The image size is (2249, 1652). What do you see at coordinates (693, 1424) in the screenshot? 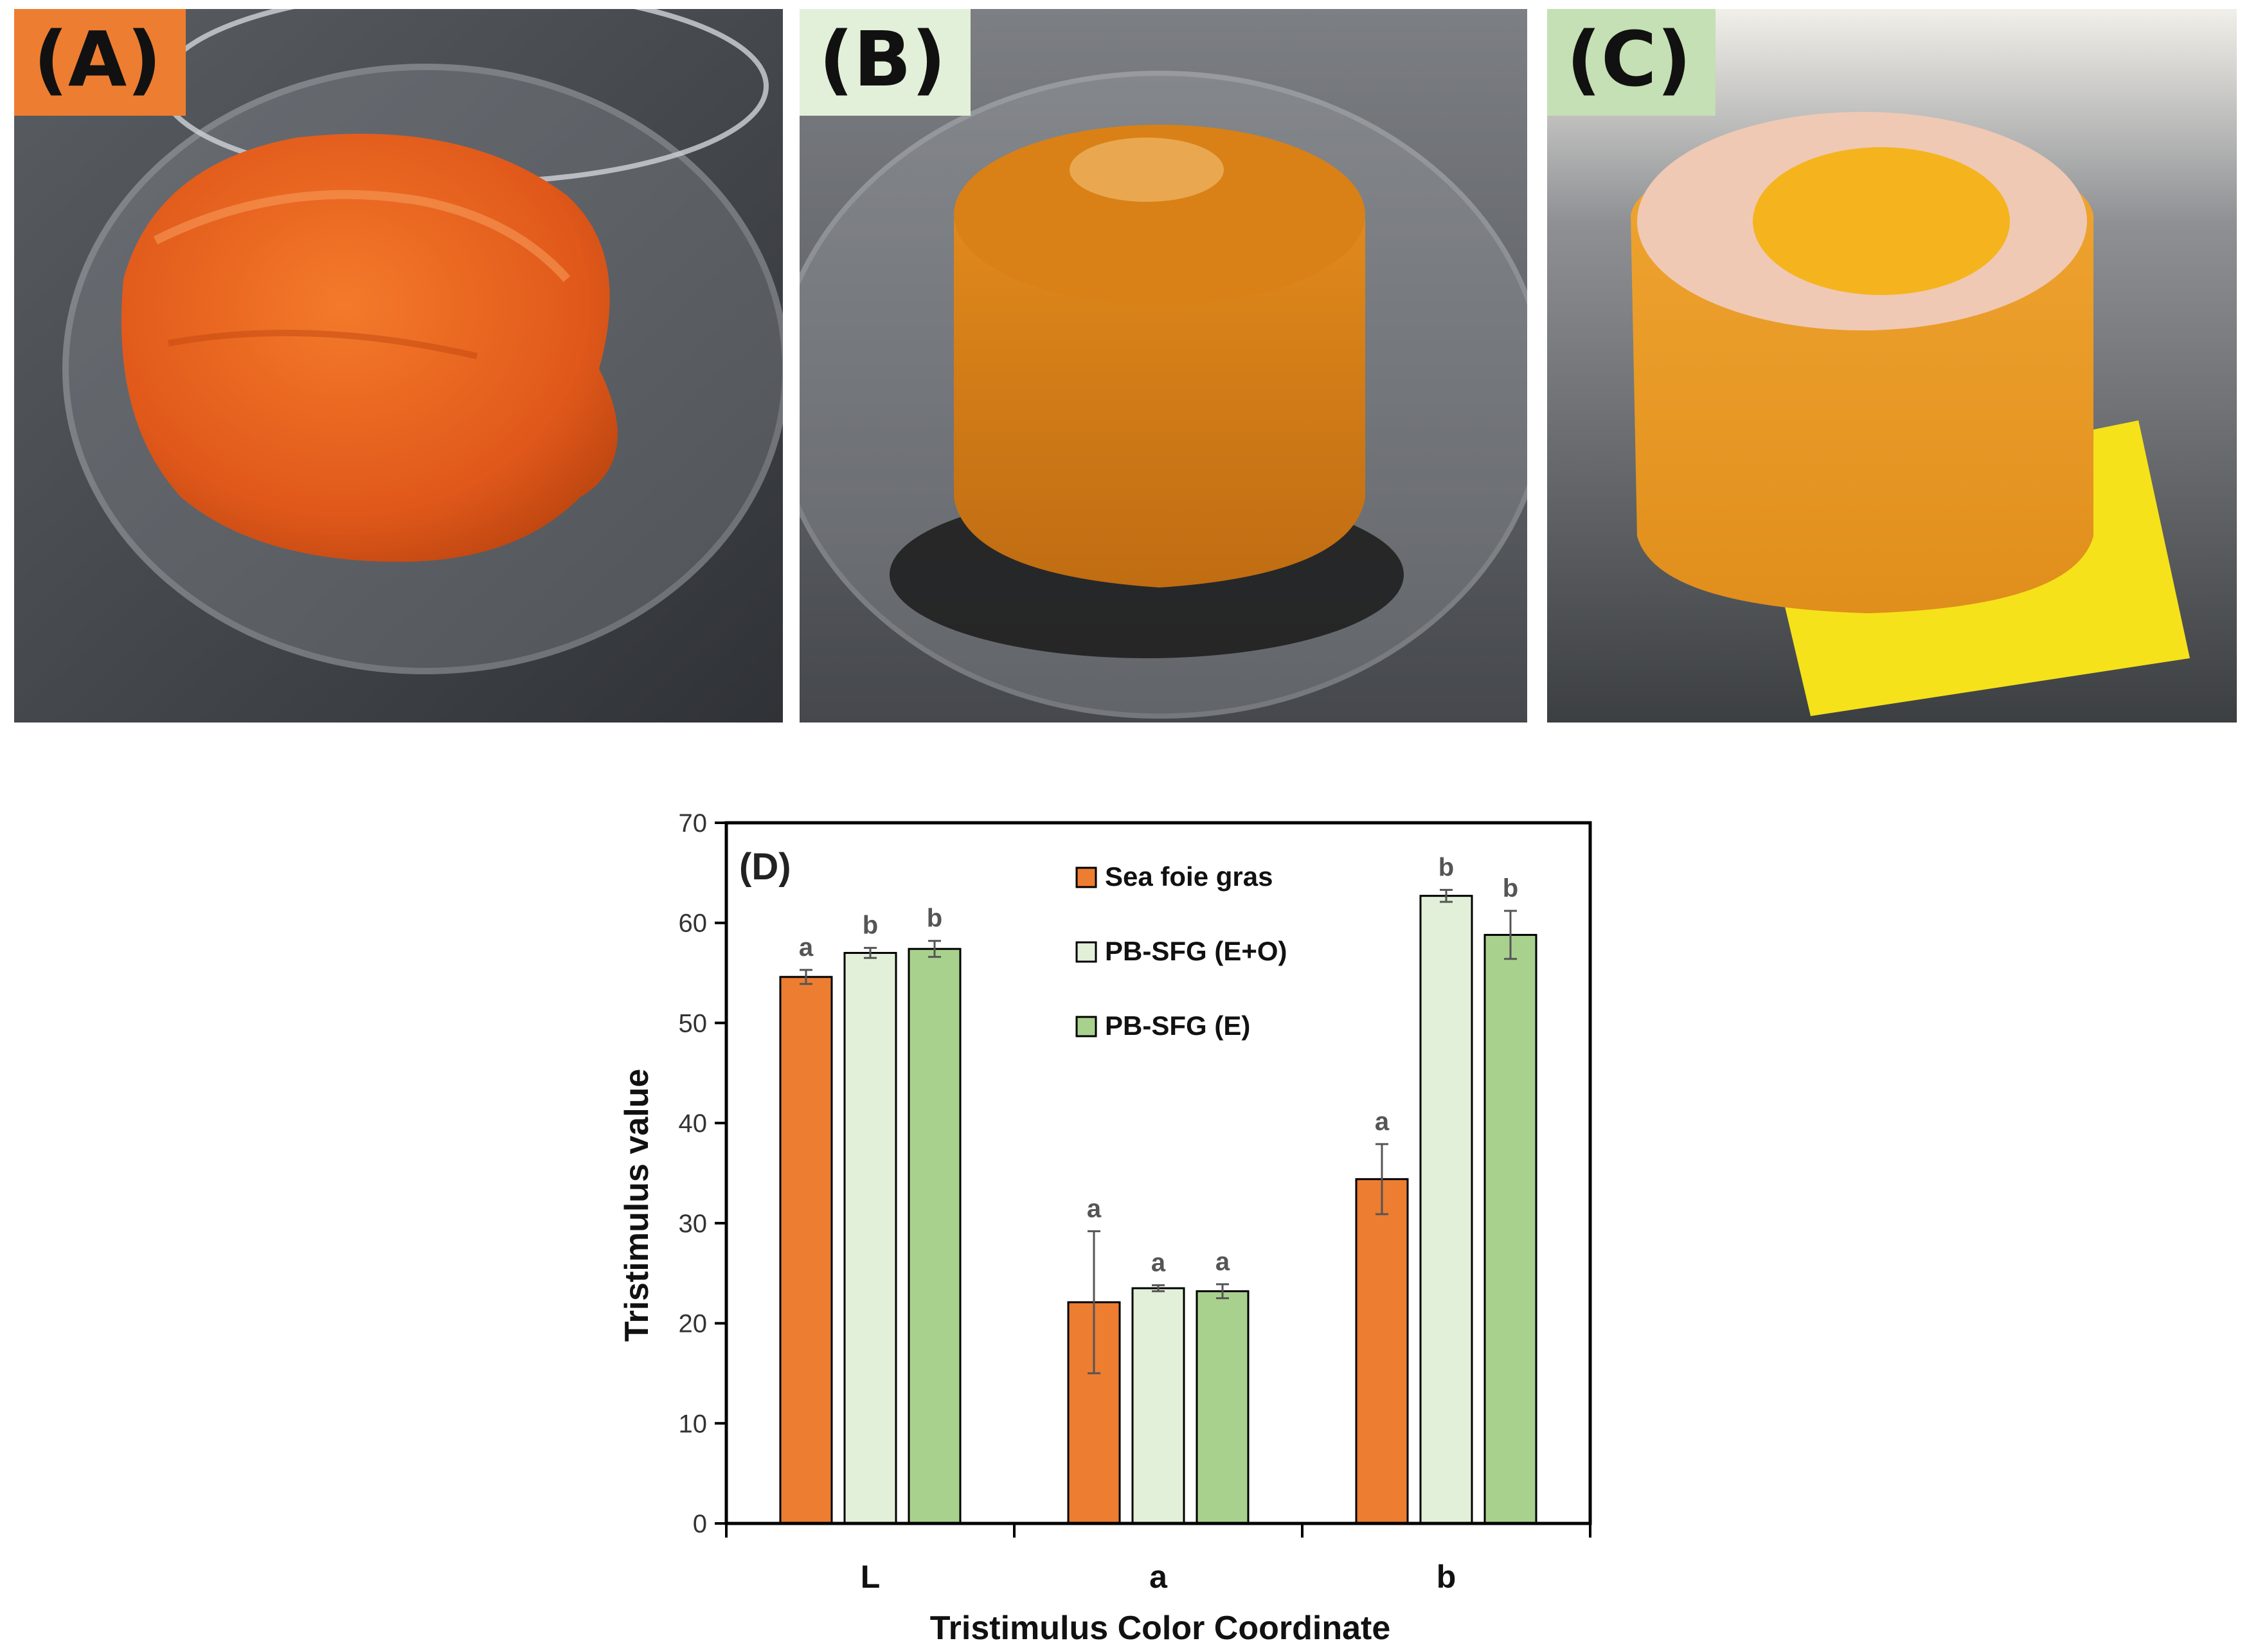
I see `y-tick-label: 10` at bounding box center [693, 1424].